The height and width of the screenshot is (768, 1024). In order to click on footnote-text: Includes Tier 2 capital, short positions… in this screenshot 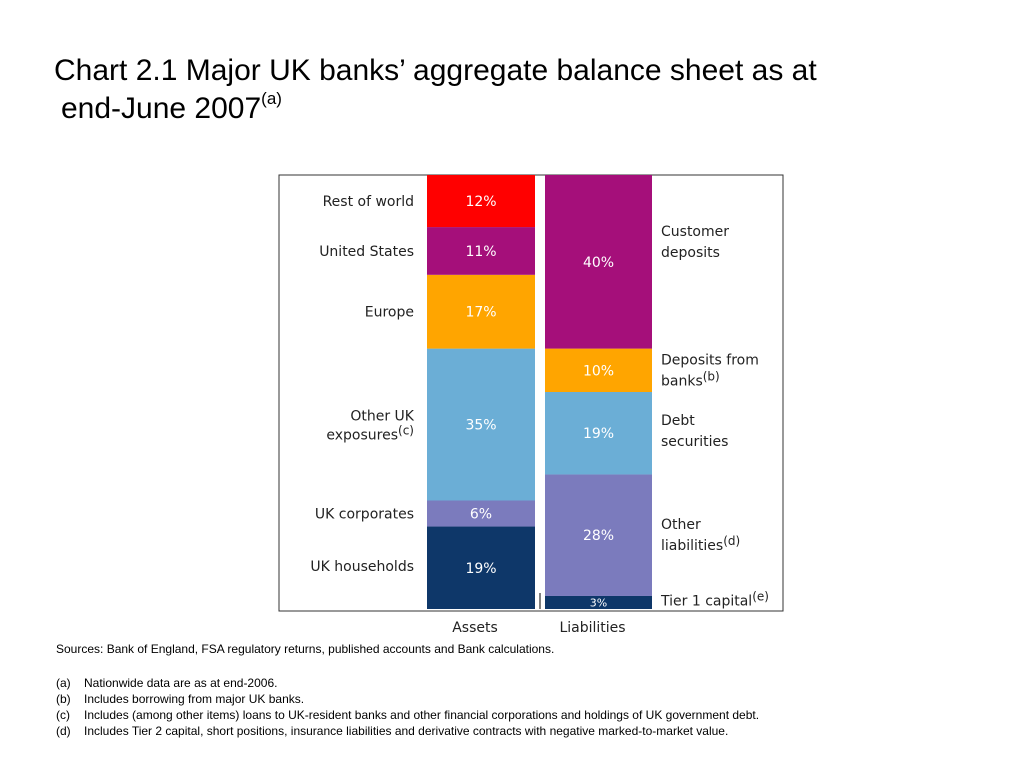, I will do `click(406, 731)`.